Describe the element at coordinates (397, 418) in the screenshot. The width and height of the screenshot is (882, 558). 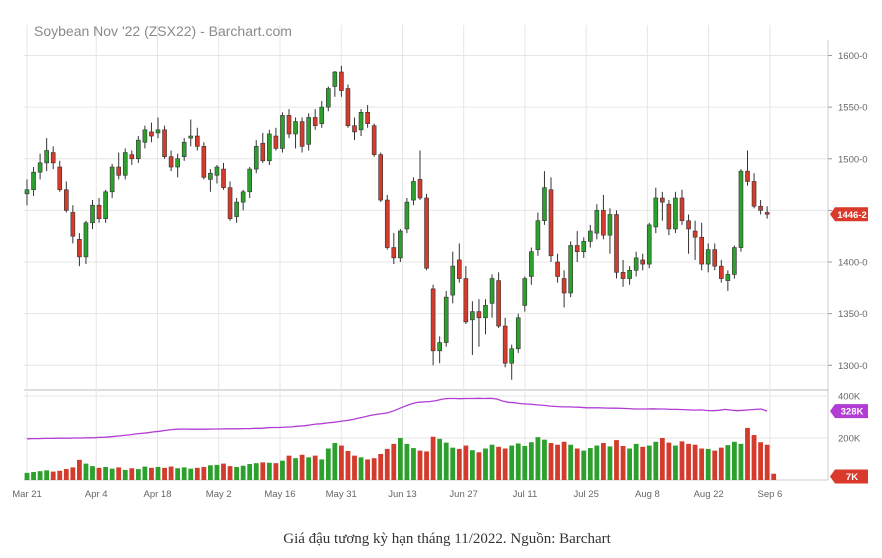
I see `open-interest-series` at that location.